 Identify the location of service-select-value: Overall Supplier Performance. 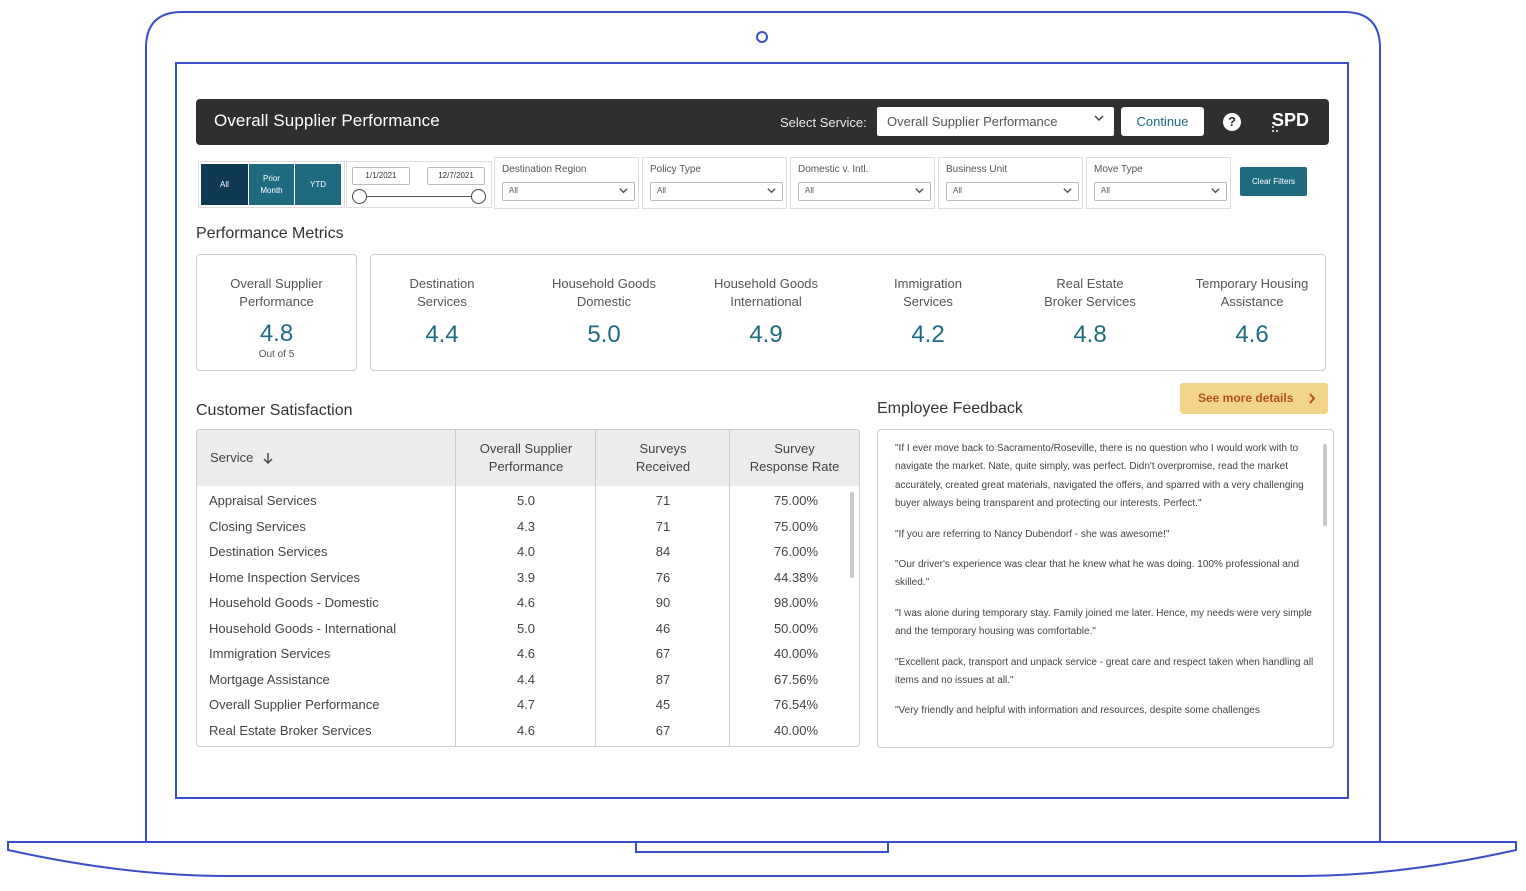
(972, 121).